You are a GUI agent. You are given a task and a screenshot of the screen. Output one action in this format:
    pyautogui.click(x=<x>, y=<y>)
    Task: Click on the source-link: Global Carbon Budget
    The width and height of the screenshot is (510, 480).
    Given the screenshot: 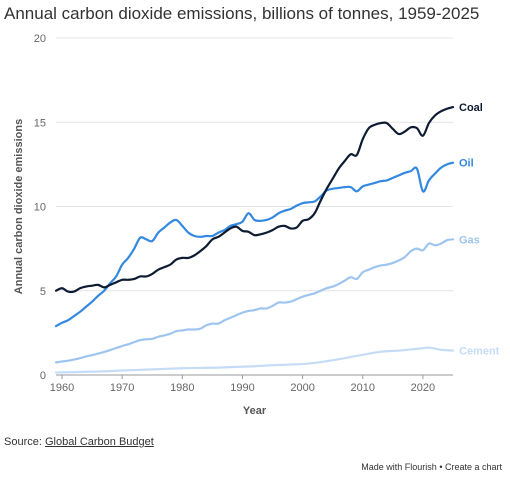 What is the action you would take?
    pyautogui.click(x=99, y=442)
    